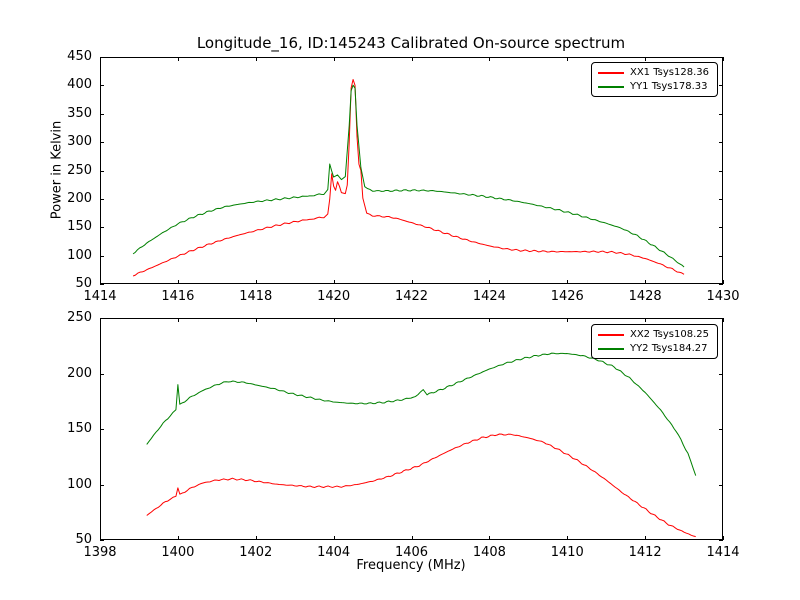  What do you see at coordinates (256, 296) in the screenshot?
I see `x-tick-label: 1418` at bounding box center [256, 296].